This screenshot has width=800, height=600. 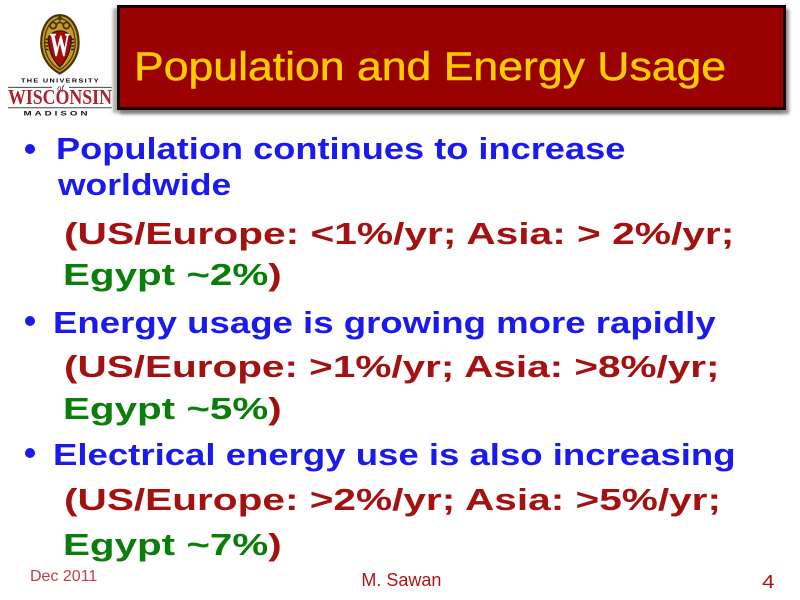 What do you see at coordinates (61, 88) in the screenshot?
I see `svg-text: of` at bounding box center [61, 88].